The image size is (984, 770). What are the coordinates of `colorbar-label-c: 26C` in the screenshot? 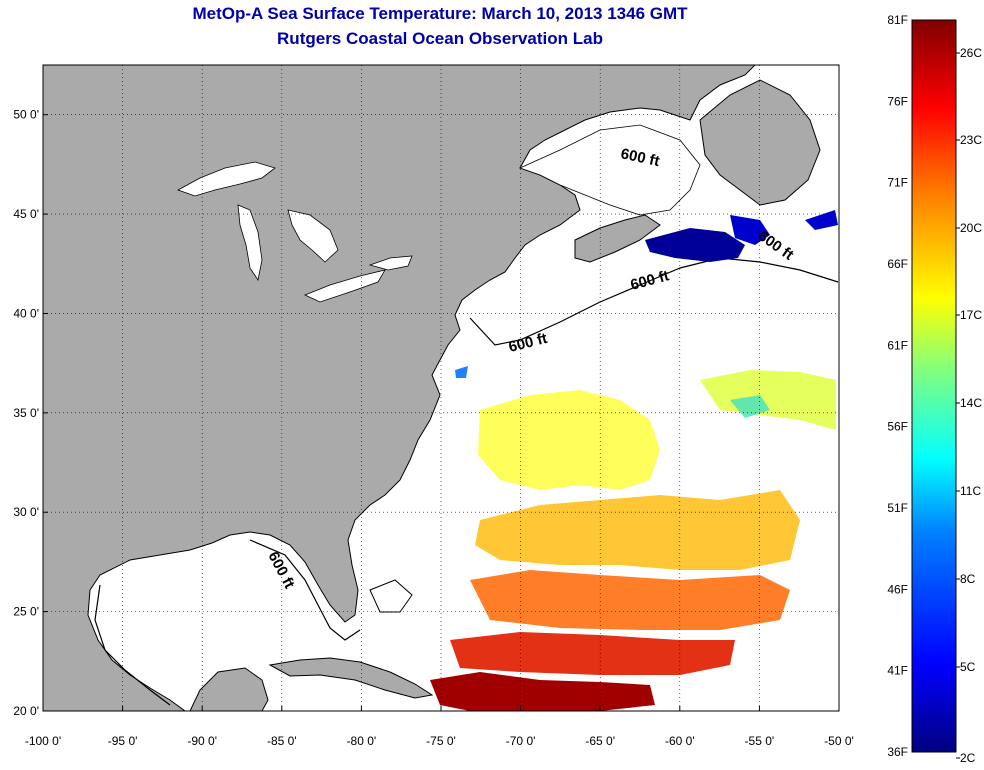 It's located at (971, 53).